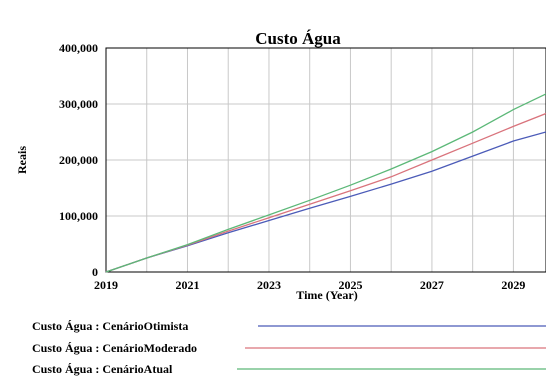 The width and height of the screenshot is (546, 376). What do you see at coordinates (298, 38) in the screenshot?
I see `chart-title: Custo Água` at bounding box center [298, 38].